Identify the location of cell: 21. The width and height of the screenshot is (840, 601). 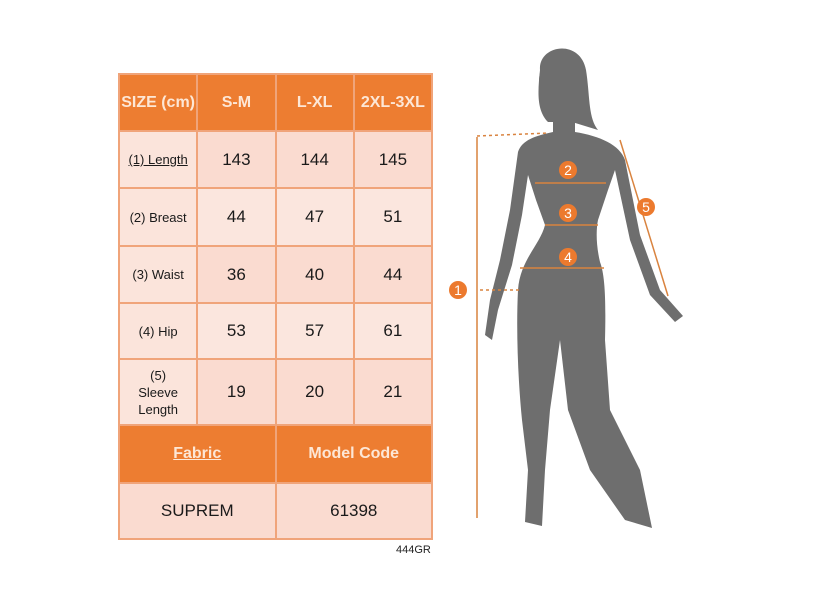
(393, 392).